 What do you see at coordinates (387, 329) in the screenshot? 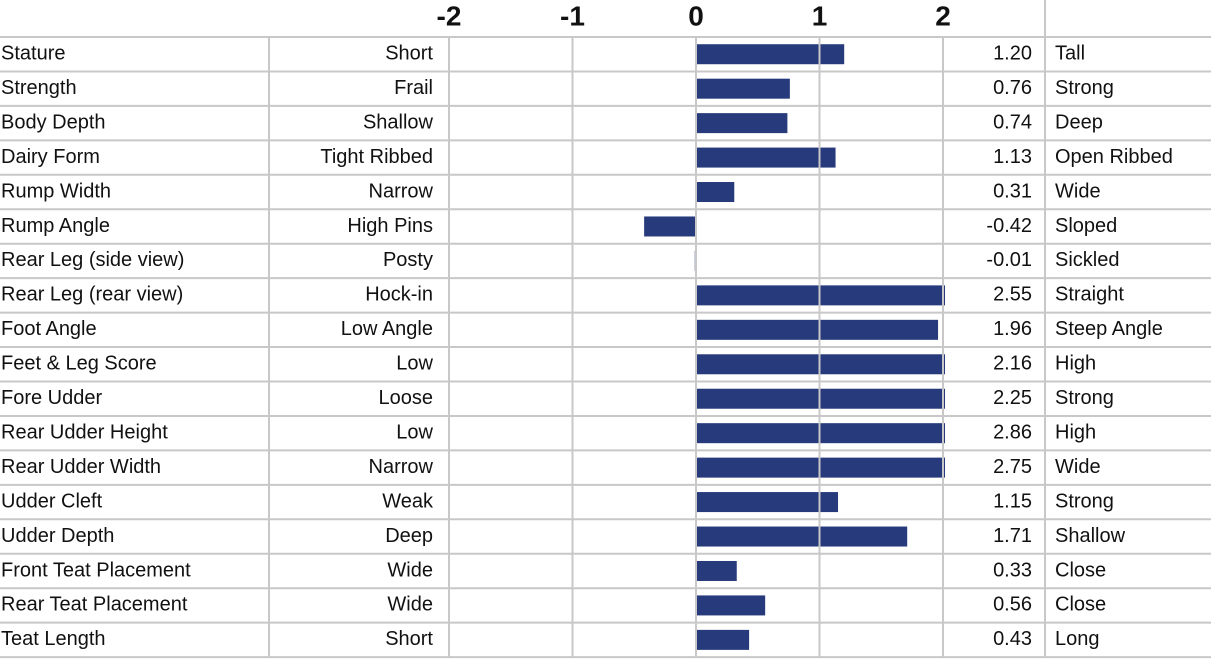
I see `low-label: Low Angle` at bounding box center [387, 329].